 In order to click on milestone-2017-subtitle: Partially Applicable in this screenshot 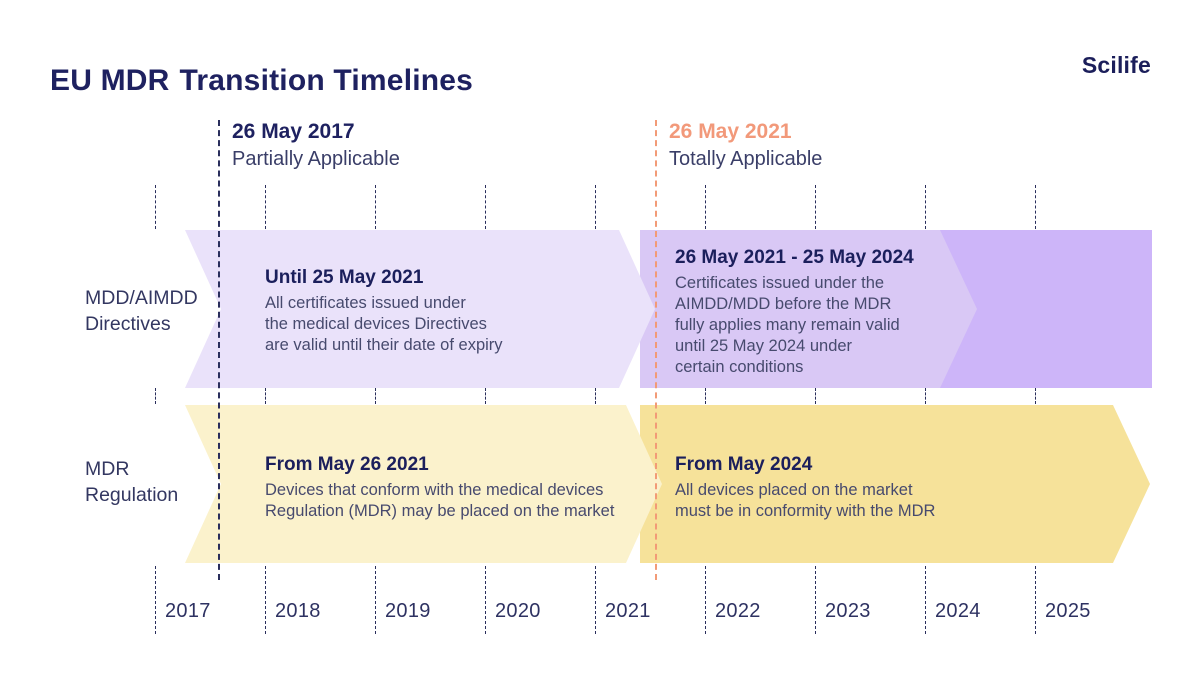, I will do `click(316, 159)`.